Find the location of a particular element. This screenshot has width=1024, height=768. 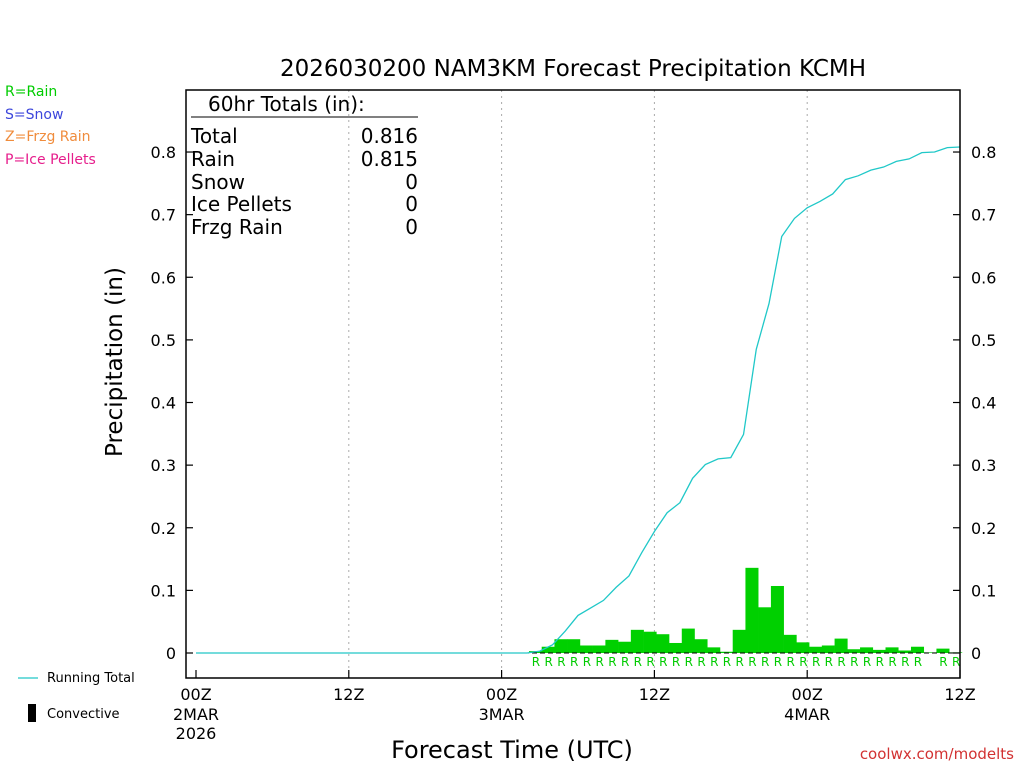

ptype-letter-8: R is located at coordinates (638, 662).